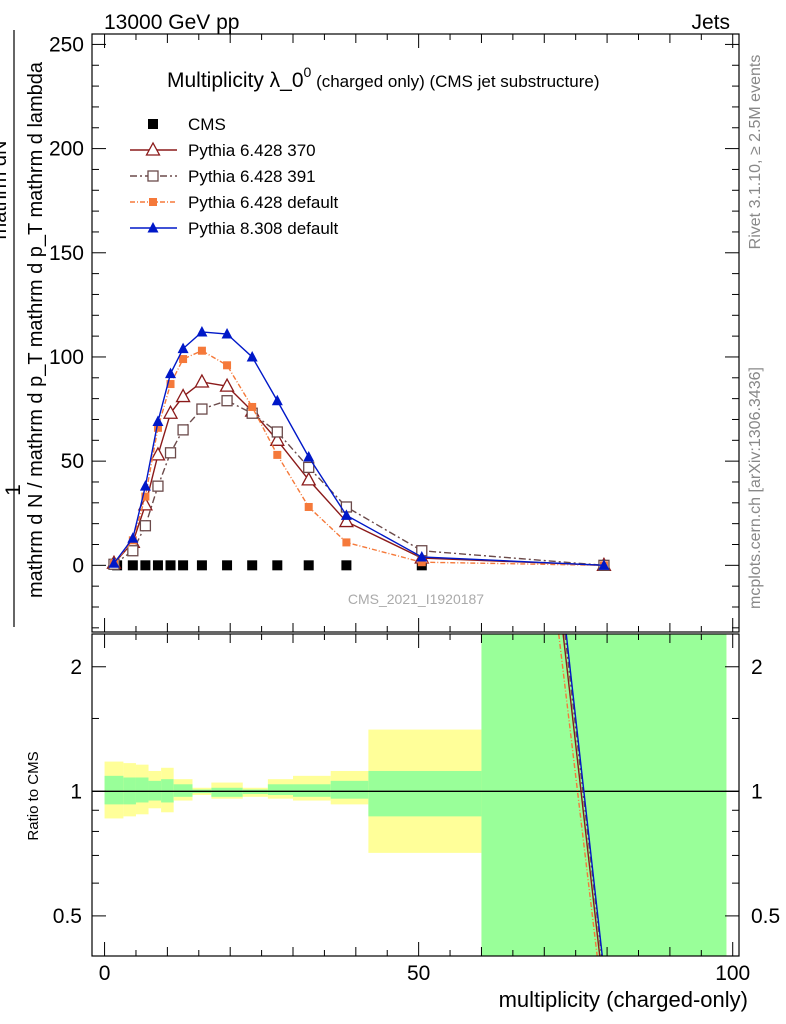  Describe the element at coordinates (66, 253) in the screenshot. I see `y-tick-label: 150` at that location.